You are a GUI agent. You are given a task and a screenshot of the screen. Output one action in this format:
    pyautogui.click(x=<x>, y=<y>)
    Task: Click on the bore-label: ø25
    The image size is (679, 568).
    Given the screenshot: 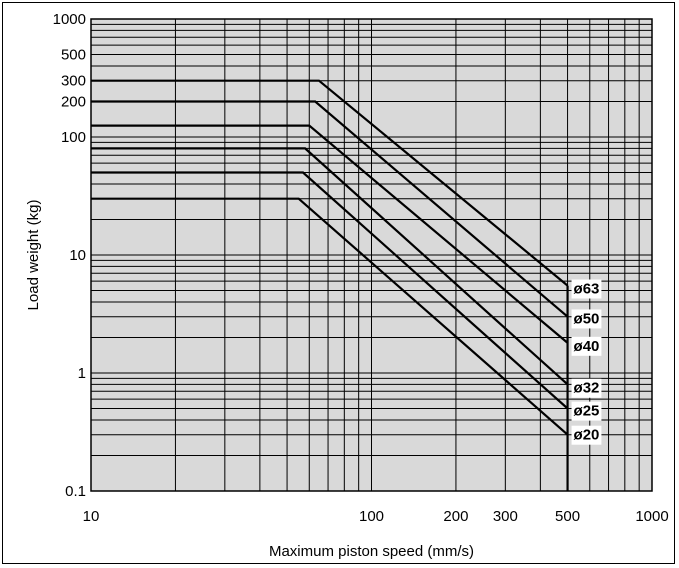 What is the action you would take?
    pyautogui.click(x=587, y=411)
    